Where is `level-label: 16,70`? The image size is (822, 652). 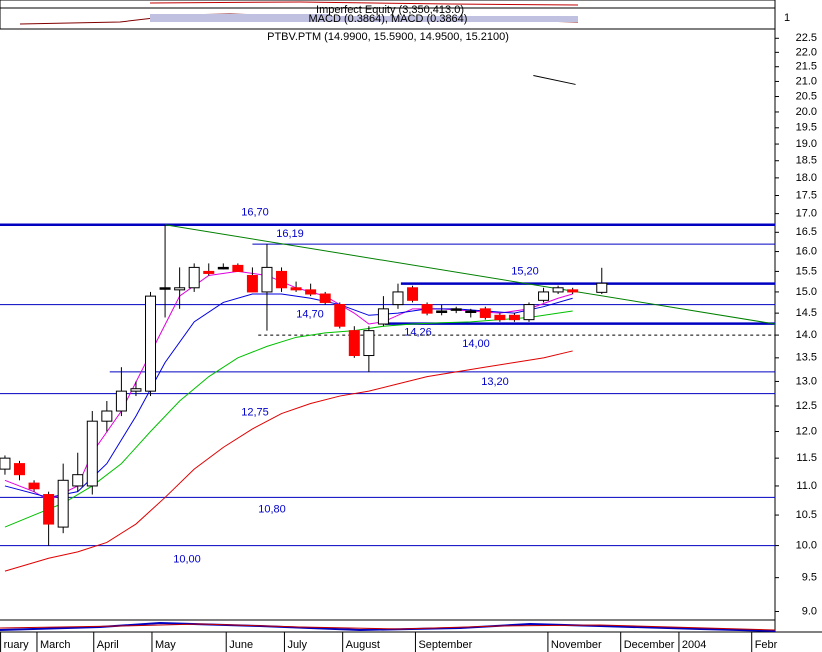
level-label: 16,70 is located at coordinates (255, 213).